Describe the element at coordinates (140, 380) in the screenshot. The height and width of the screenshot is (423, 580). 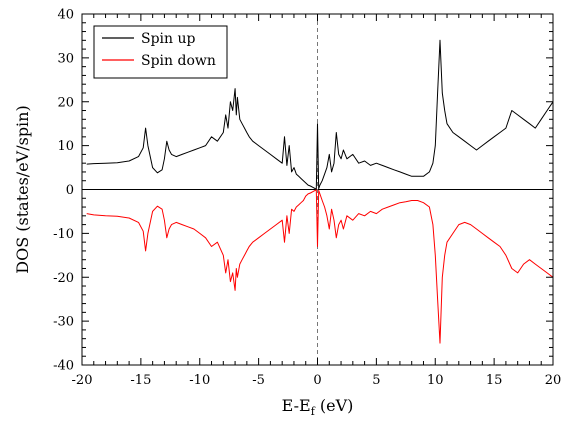
I see `x-tick-label: -15` at that location.